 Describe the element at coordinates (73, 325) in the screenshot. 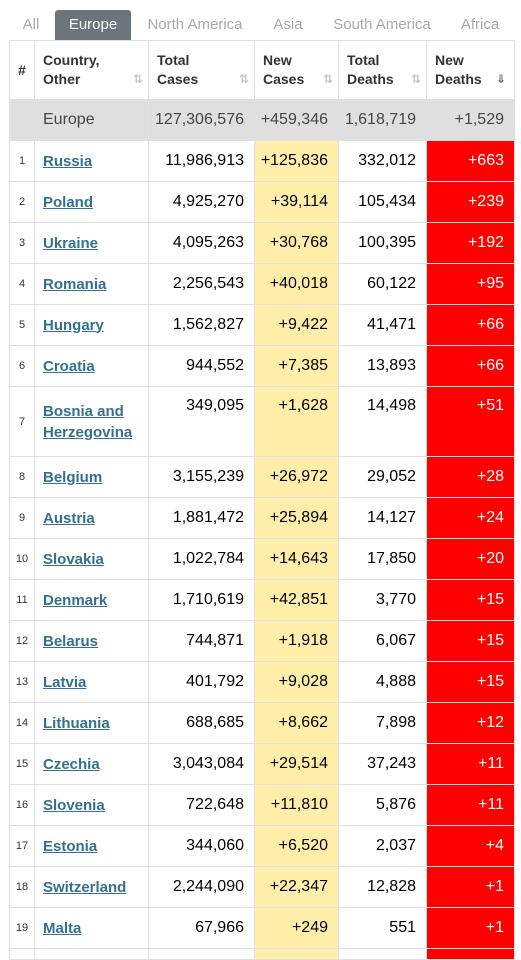

I see `country-link: Hungary` at that location.